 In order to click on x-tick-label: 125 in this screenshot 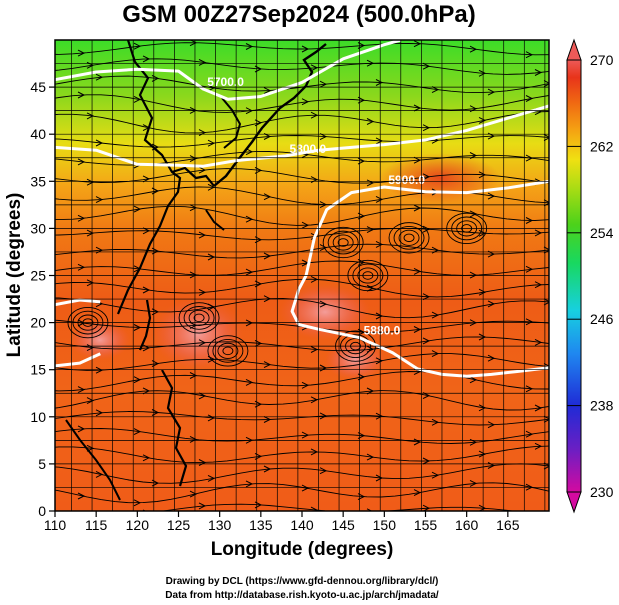, I will do `click(179, 525)`.